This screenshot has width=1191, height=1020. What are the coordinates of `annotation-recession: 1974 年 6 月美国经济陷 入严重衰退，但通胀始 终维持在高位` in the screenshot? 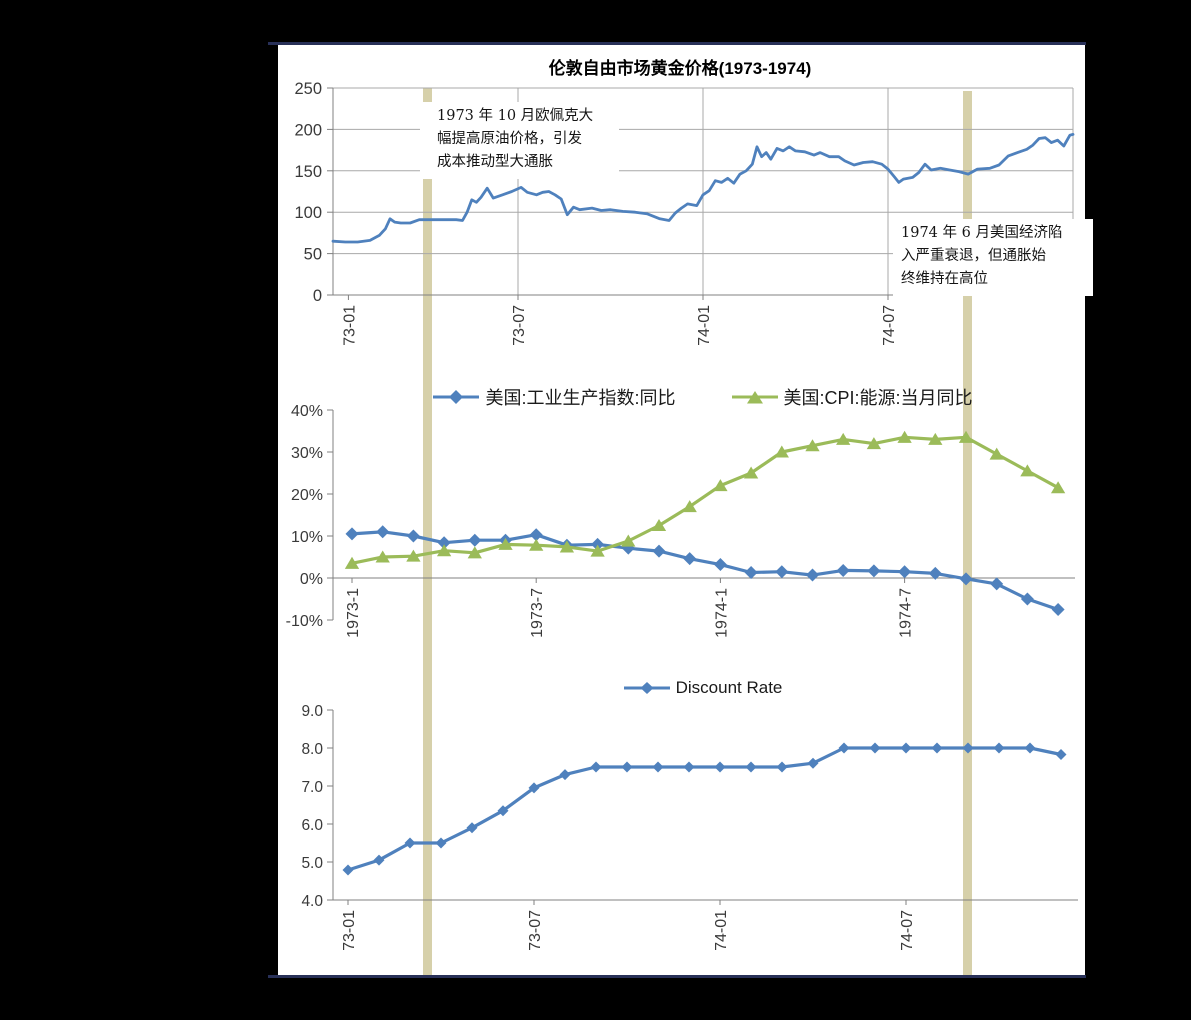 It's located at (993, 257).